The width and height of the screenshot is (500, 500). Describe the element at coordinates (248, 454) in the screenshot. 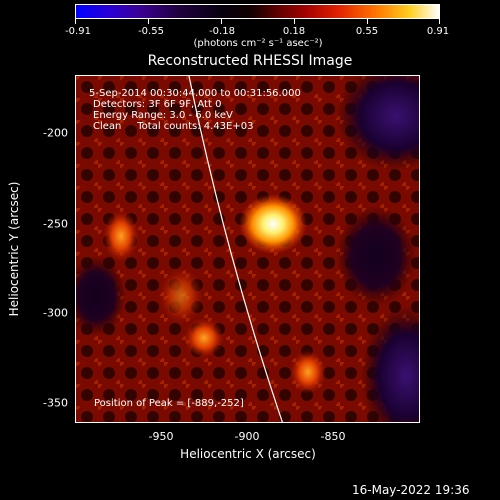

I see `x-axis-label: Heliocentric X (arcsec)` at that location.